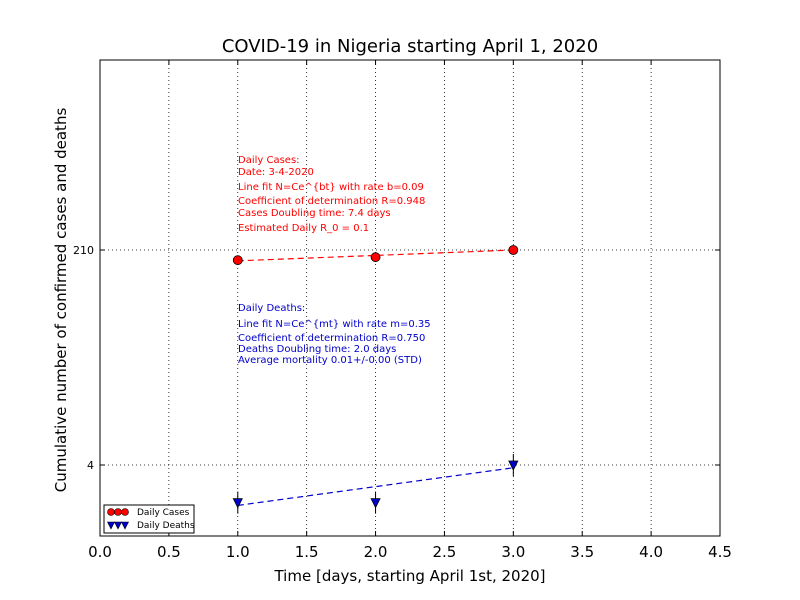 The height and width of the screenshot is (600, 800). I want to click on x-axis-label: Time [days, starting April 1st, 2020], so click(409, 576).